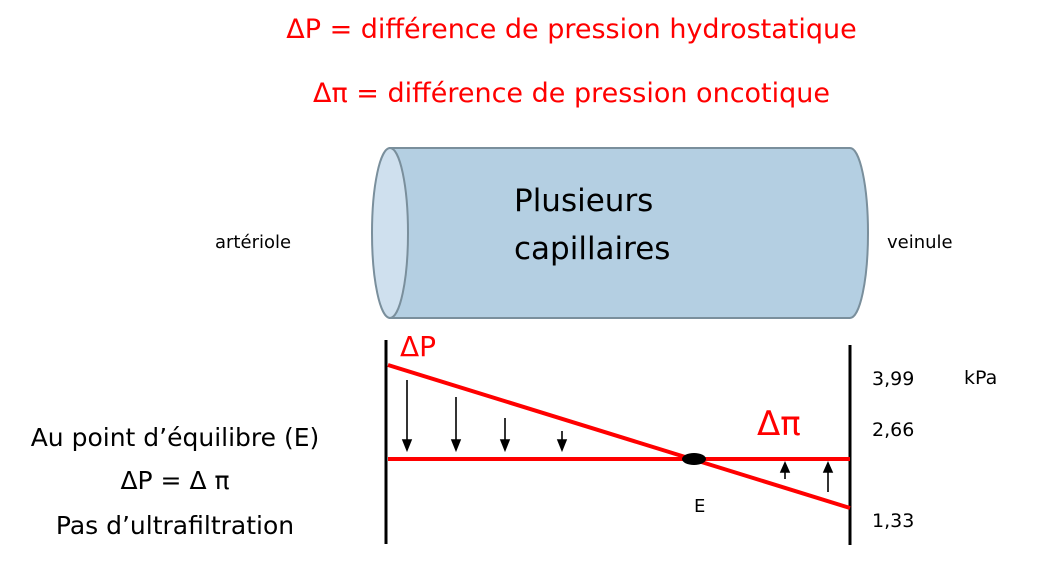  Describe the element at coordinates (418, 346) in the screenshot. I see `delta-p-label: ΔP` at that location.